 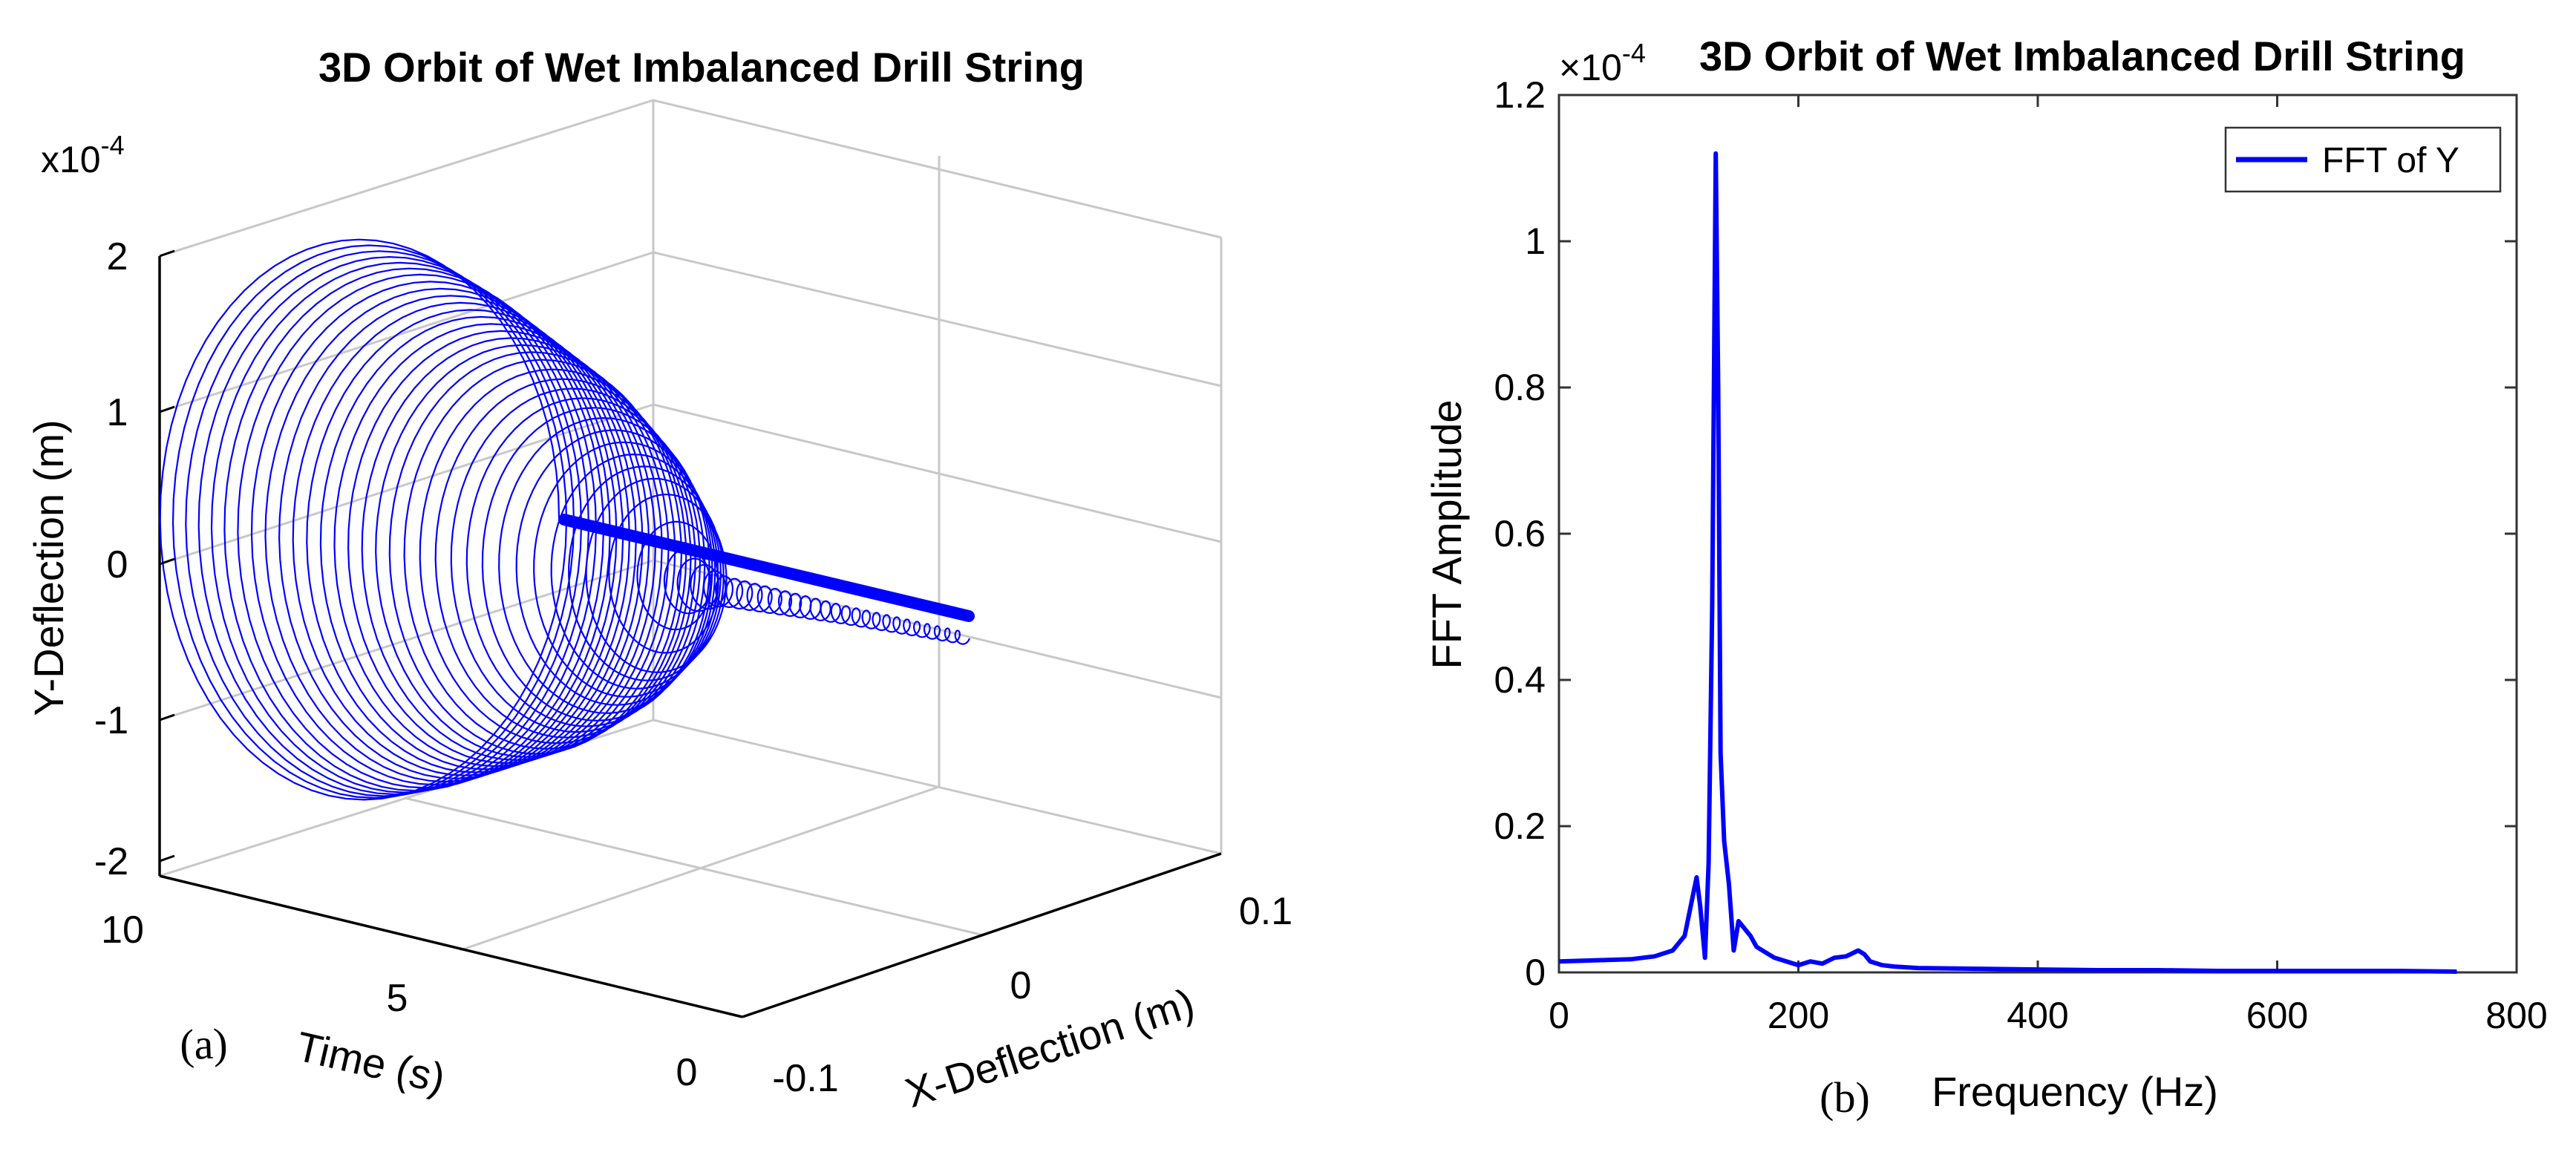 I want to click on x-tick-label: 600, so click(x=2277, y=1016).